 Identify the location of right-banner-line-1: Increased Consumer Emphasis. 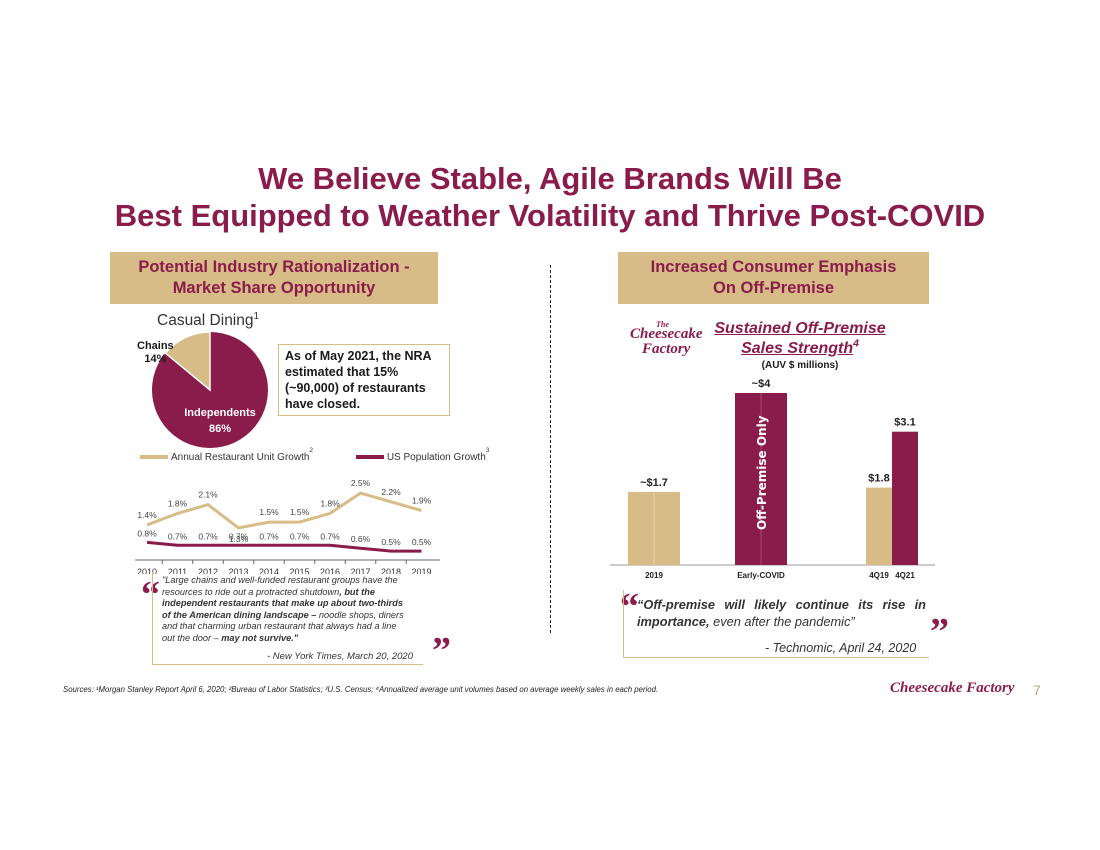
(773, 267).